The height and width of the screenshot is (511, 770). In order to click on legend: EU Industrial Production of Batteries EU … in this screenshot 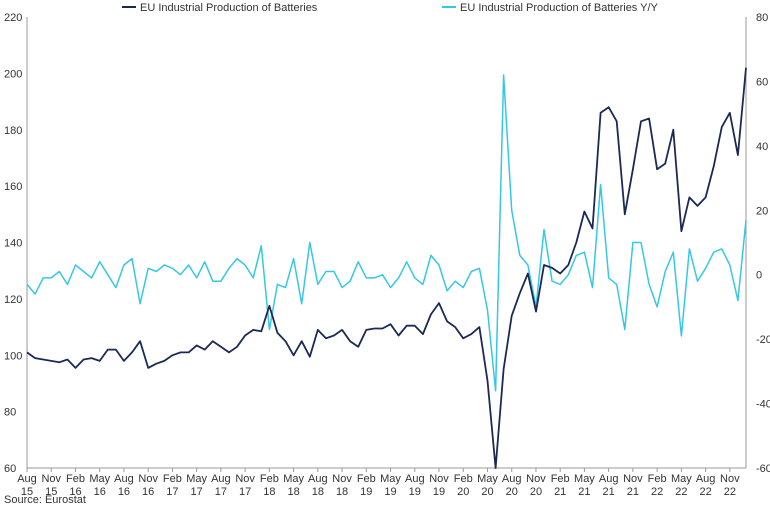, I will do `click(390, 8)`.